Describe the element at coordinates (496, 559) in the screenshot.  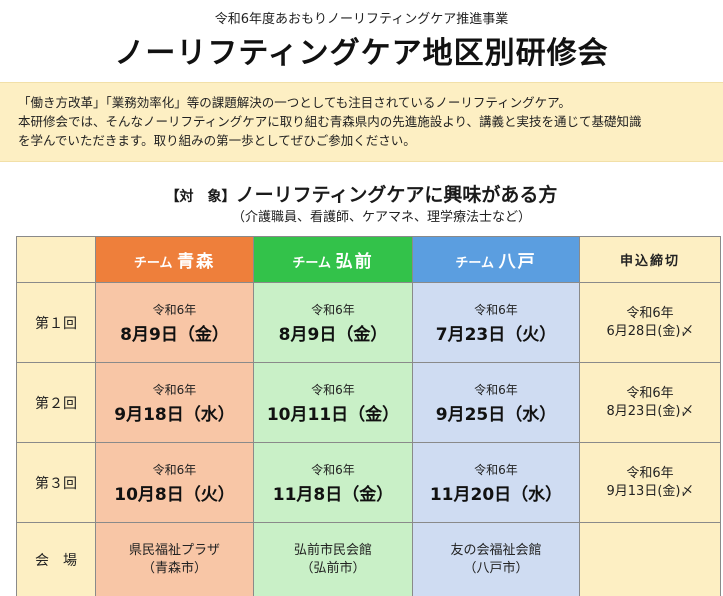
I see `venue-cell: 友の会福祉会館 （八戸市）` at that location.